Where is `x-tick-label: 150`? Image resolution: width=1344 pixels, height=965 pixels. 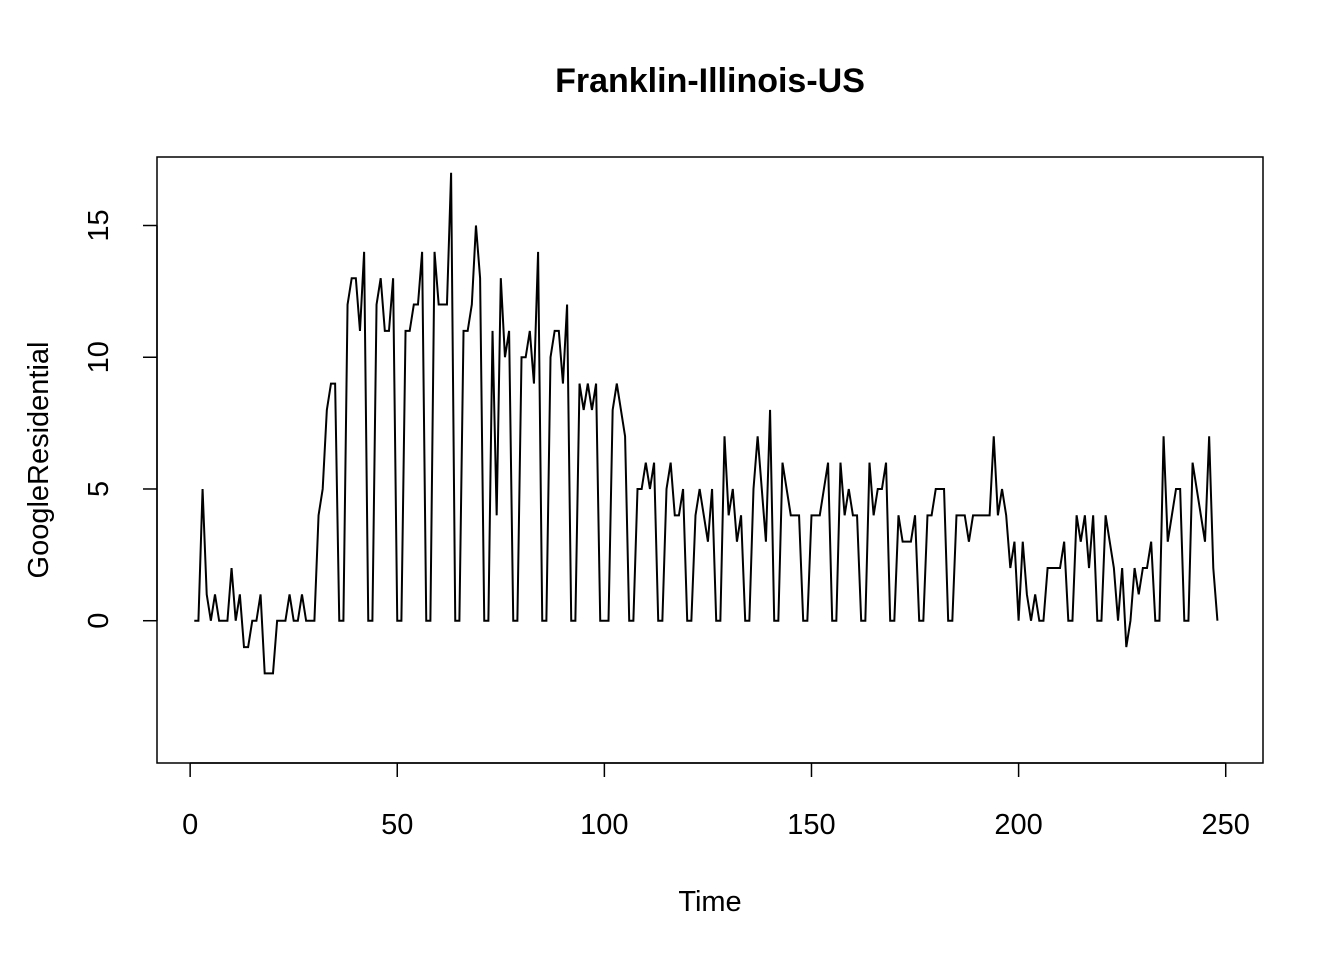
x-tick-label: 150 is located at coordinates (811, 825).